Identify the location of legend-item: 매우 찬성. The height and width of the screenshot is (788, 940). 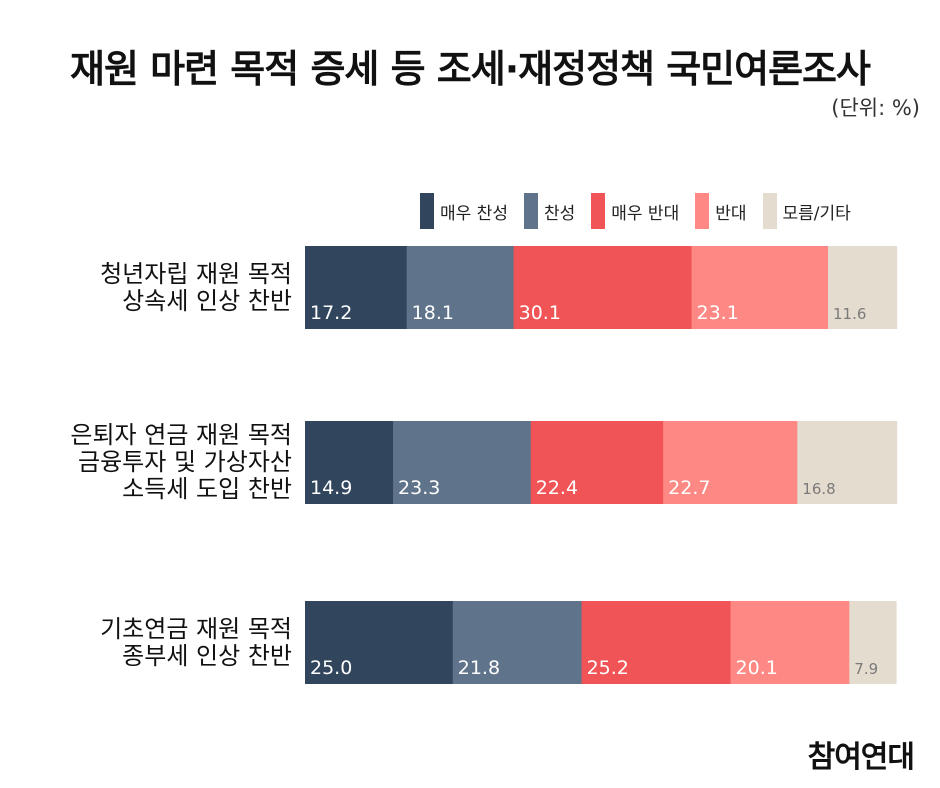
(464, 211).